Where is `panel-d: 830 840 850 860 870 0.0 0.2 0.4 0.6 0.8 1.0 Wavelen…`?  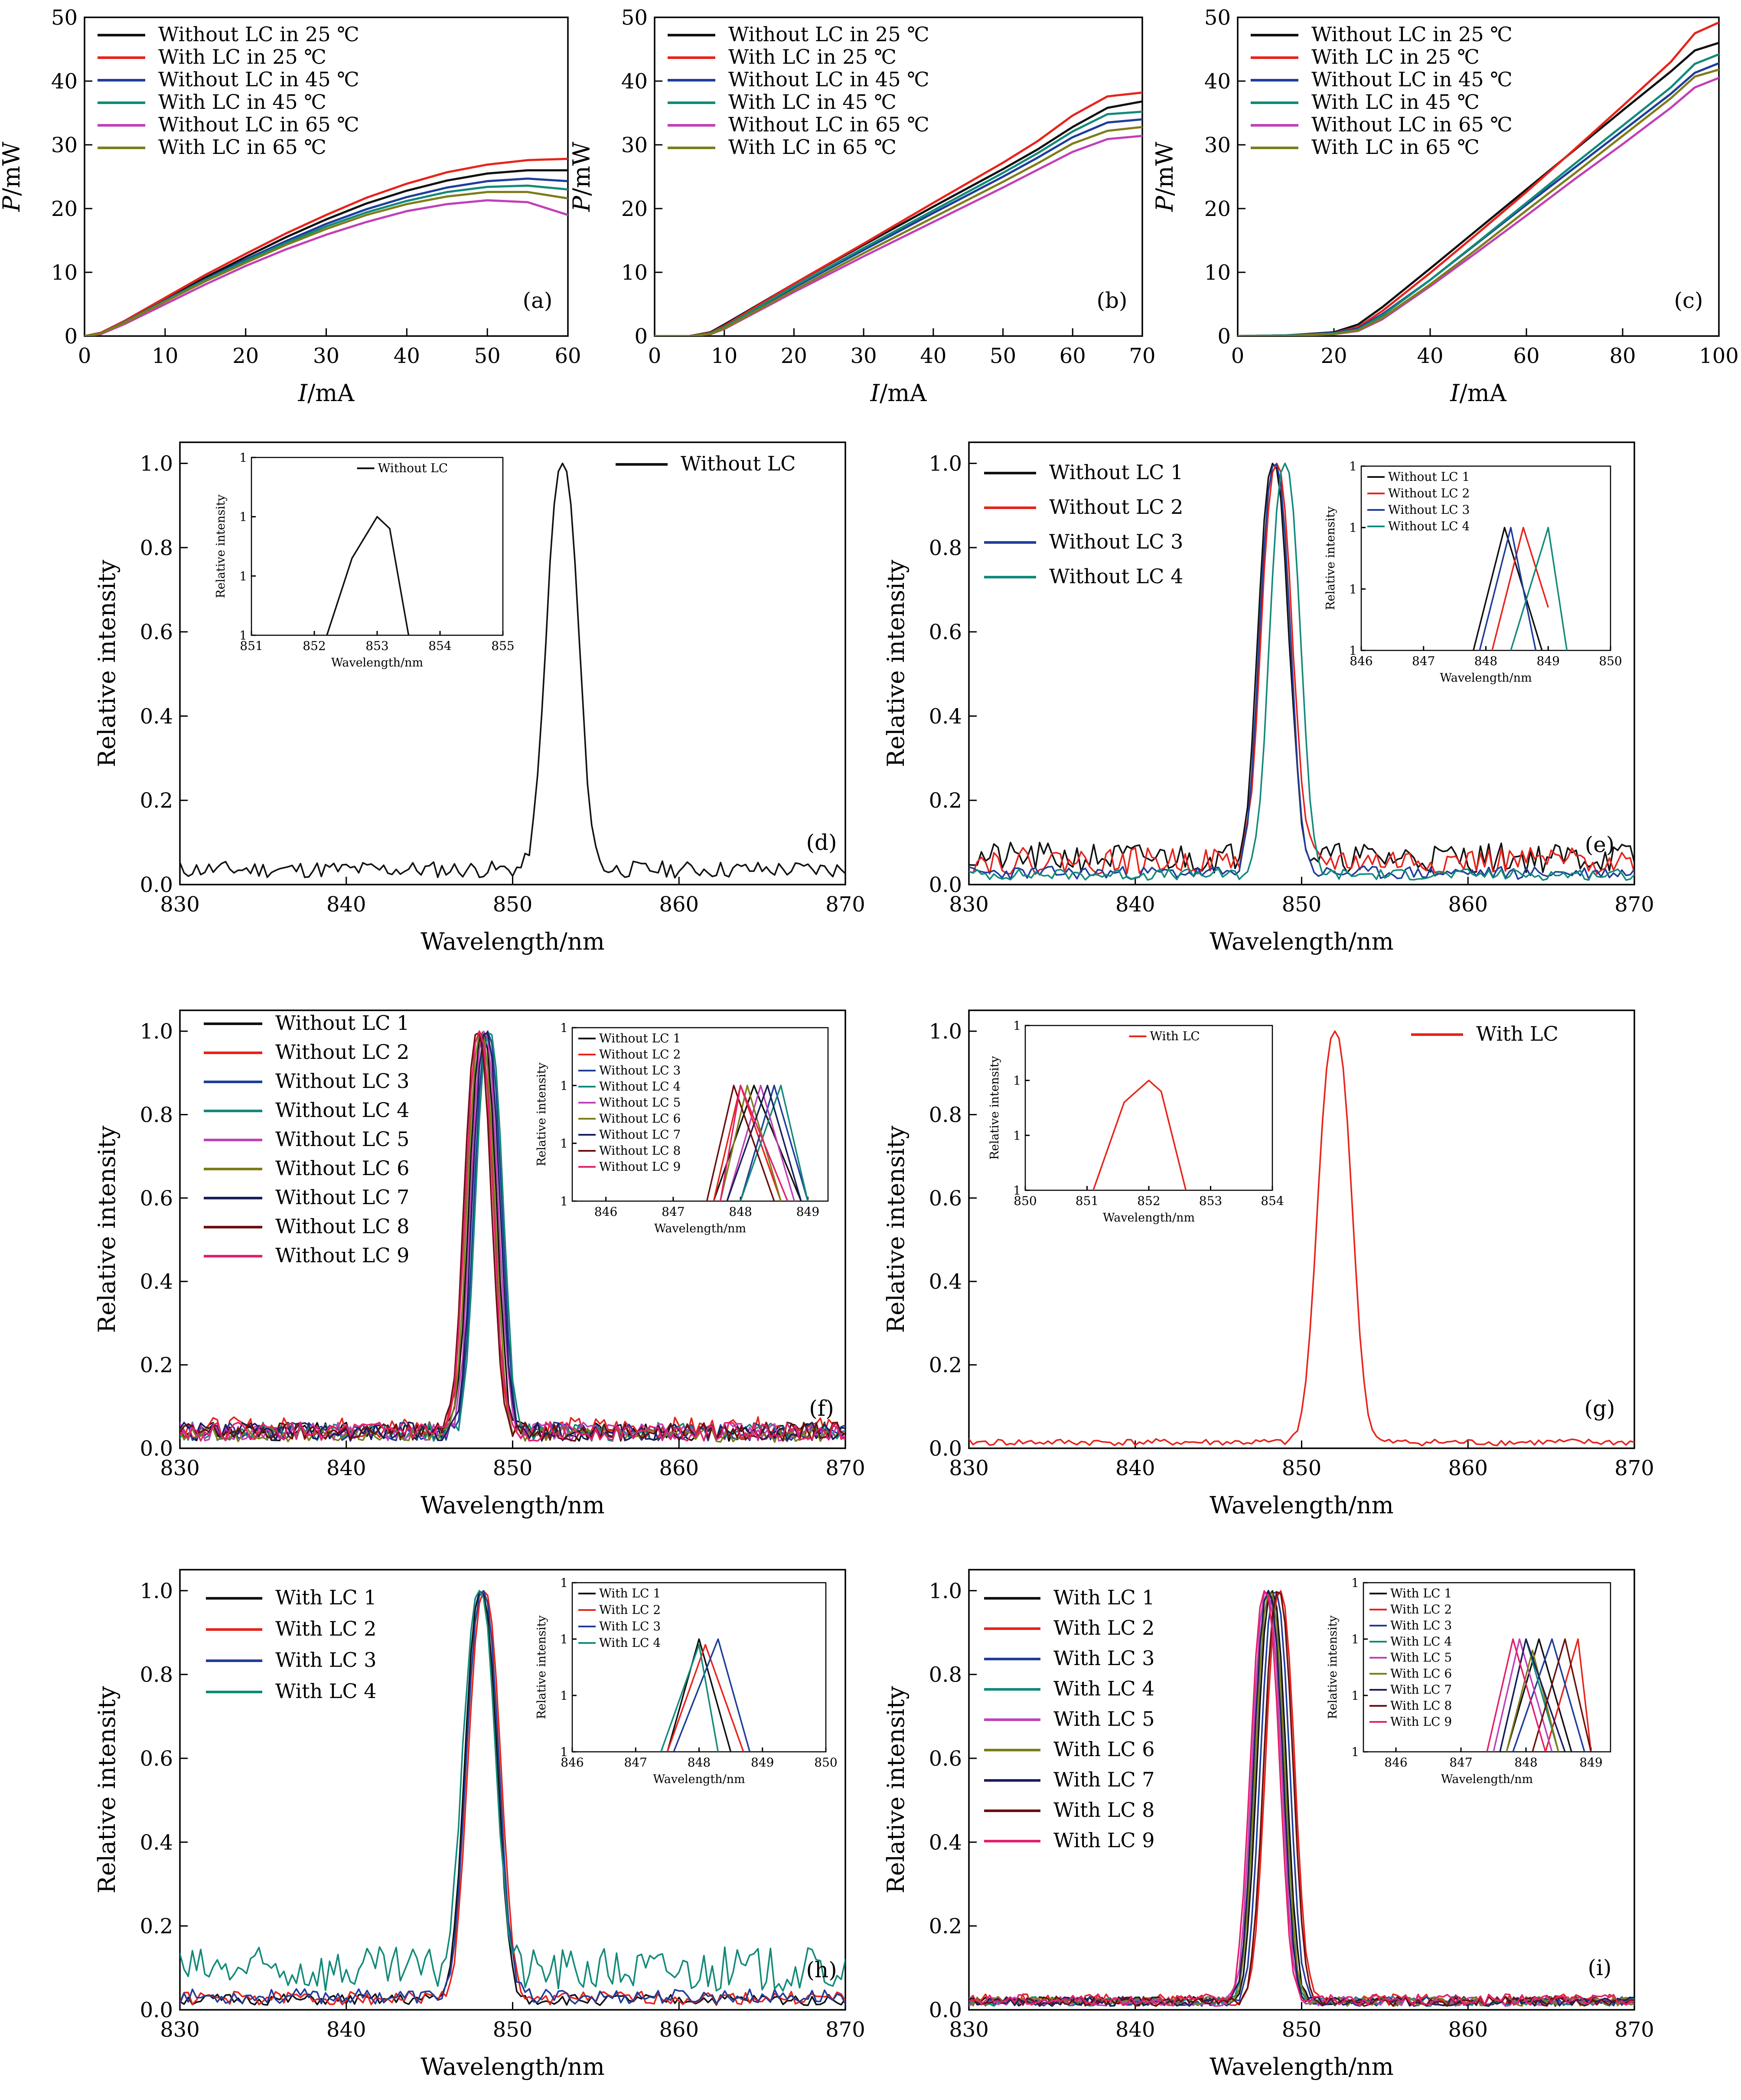
panel-d: 830 840 850 860 870 0.0 0.2 0.4 0.6 0.8 1.0 Wavelen… is located at coordinates (479, 698).